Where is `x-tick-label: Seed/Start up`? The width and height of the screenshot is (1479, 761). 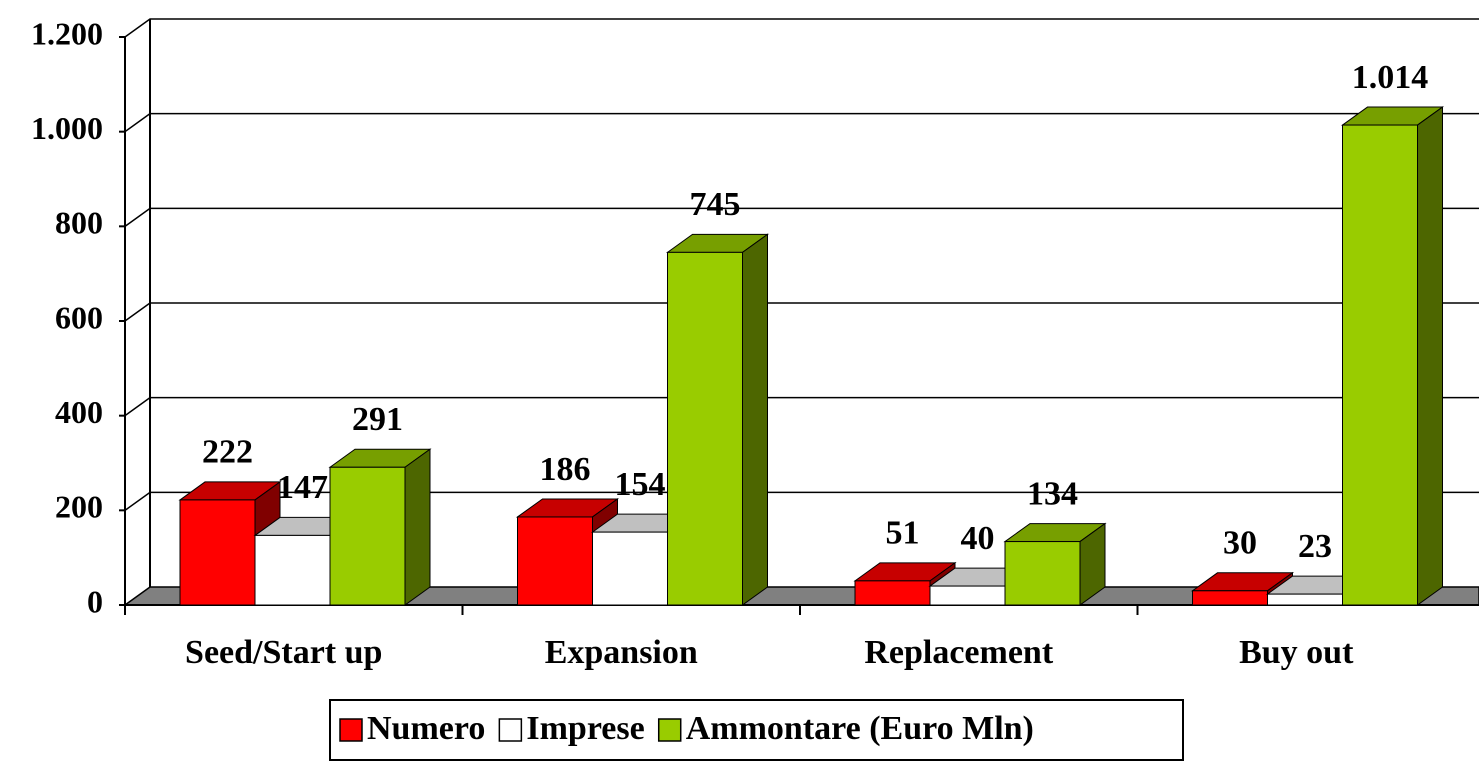
x-tick-label: Seed/Start up is located at coordinates (283, 652).